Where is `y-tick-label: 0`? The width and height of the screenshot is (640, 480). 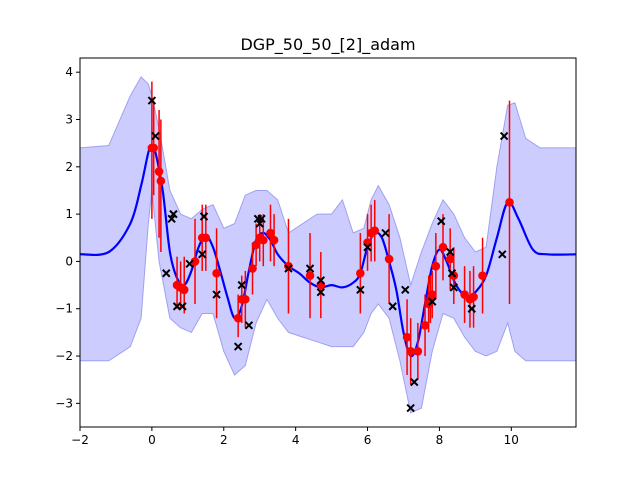 y-tick-label: 0 is located at coordinates (69, 261).